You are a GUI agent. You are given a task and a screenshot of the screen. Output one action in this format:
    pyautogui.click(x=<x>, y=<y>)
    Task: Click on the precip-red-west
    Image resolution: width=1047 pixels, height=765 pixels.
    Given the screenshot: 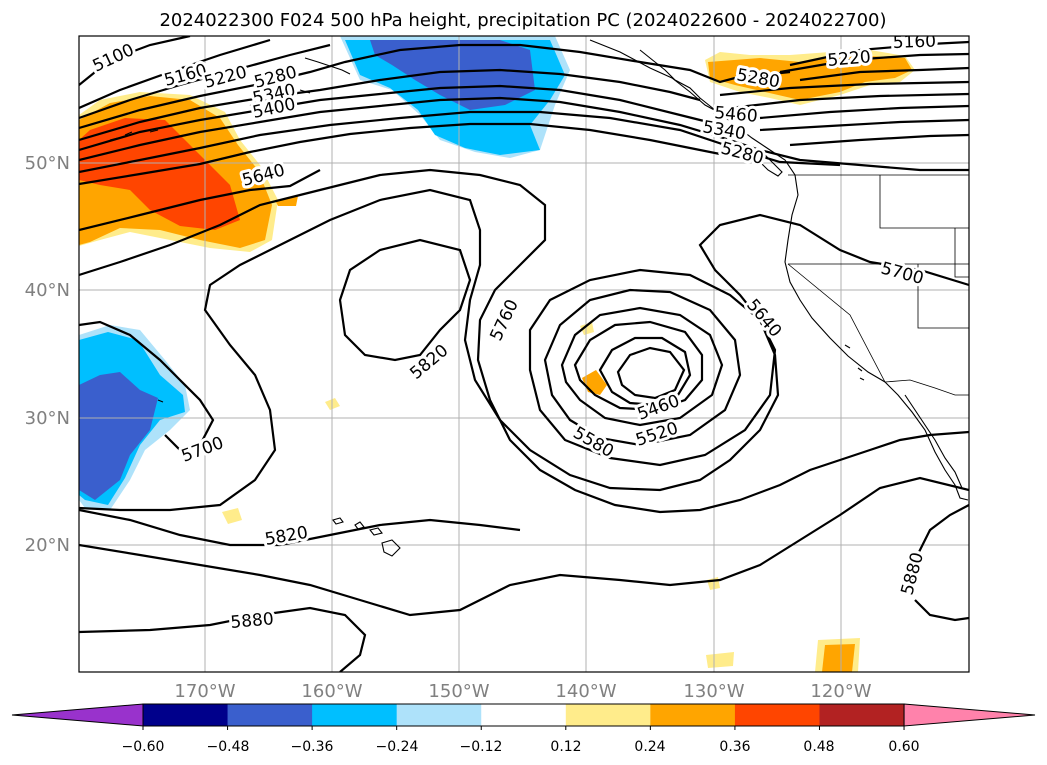 What is the action you would take?
    pyautogui.click(x=159, y=174)
    